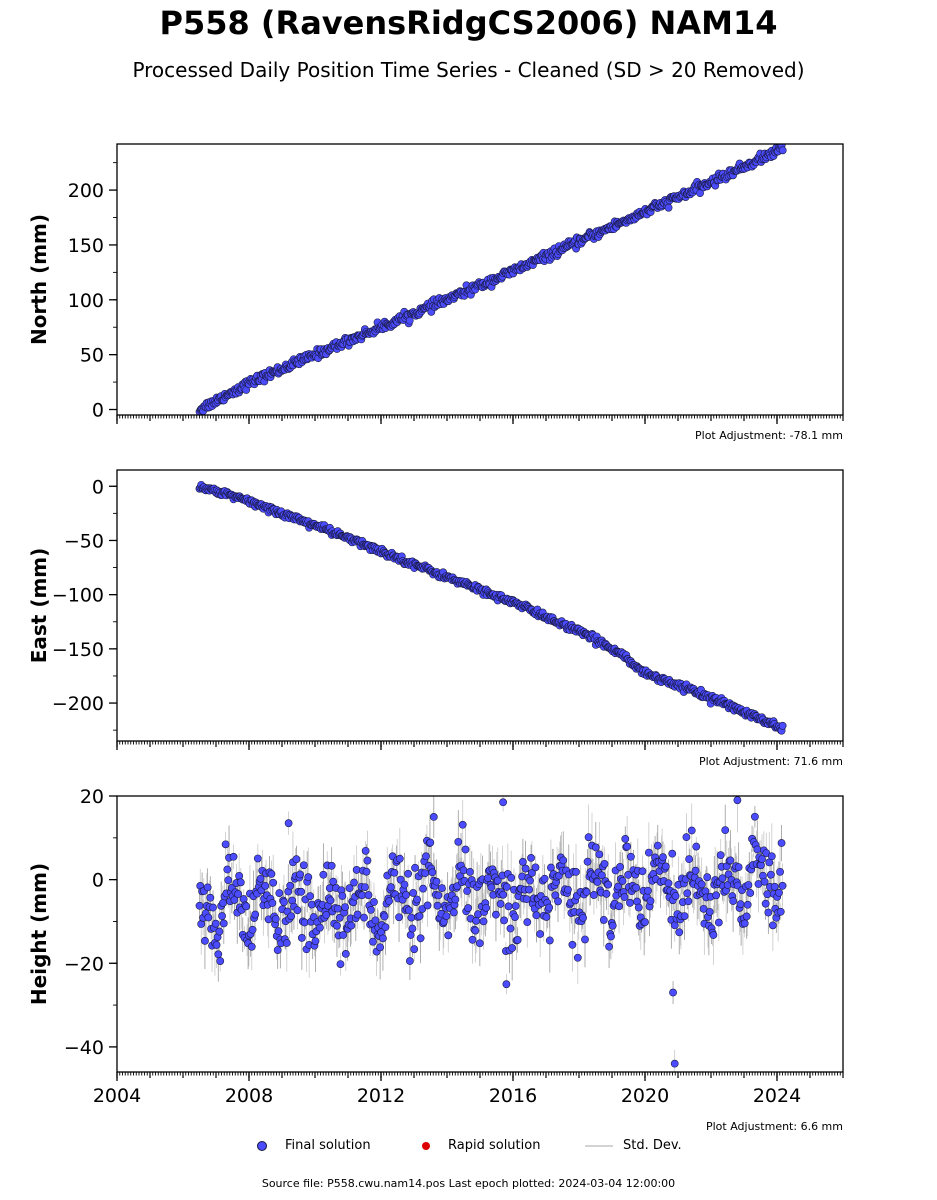 This screenshot has width=937, height=1200. Describe the element at coordinates (39, 934) in the screenshot. I see `y-axis-label-height: Height (mm)` at that location.